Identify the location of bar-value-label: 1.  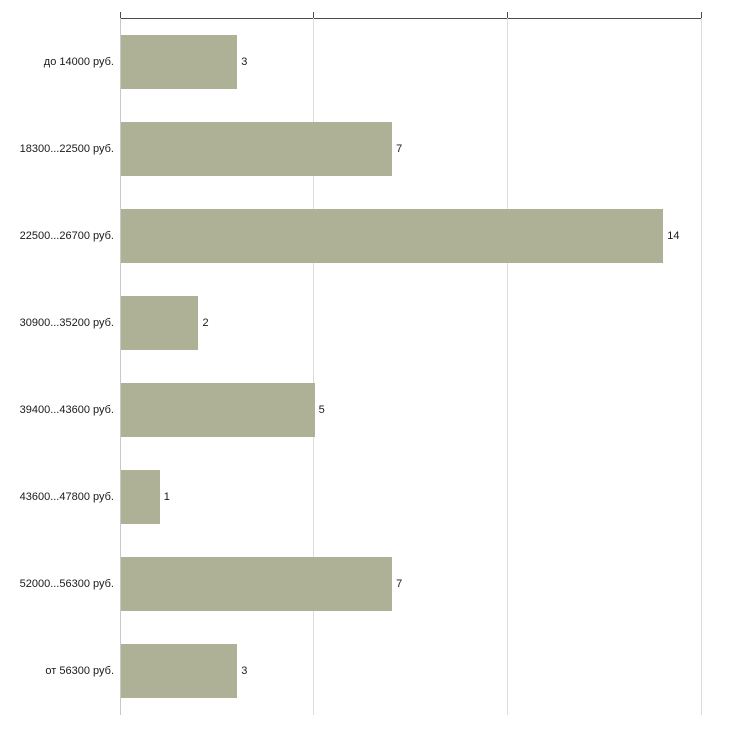
(166, 497).